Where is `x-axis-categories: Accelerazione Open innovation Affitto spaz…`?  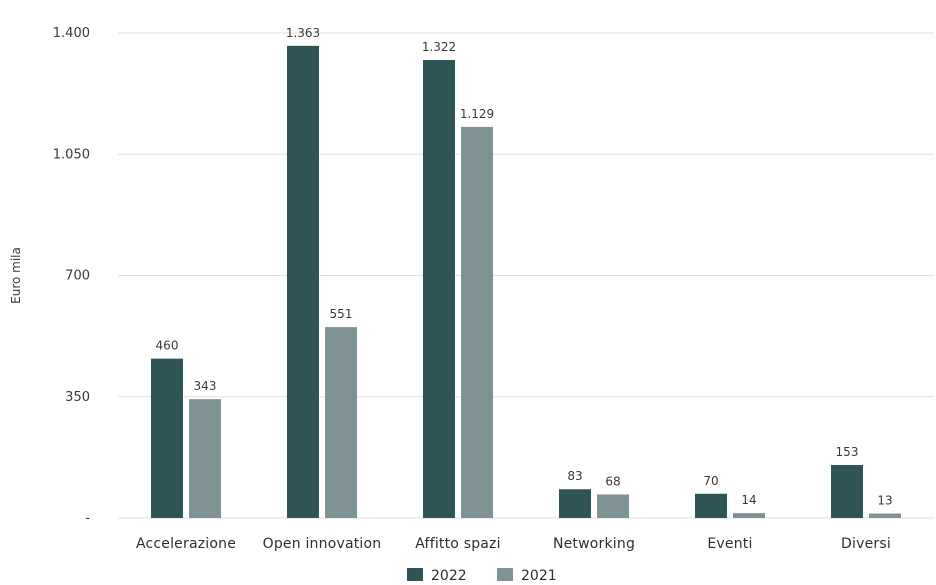
x-axis-categories: Accelerazione Open innovation Affitto spaz… is located at coordinates (513, 544).